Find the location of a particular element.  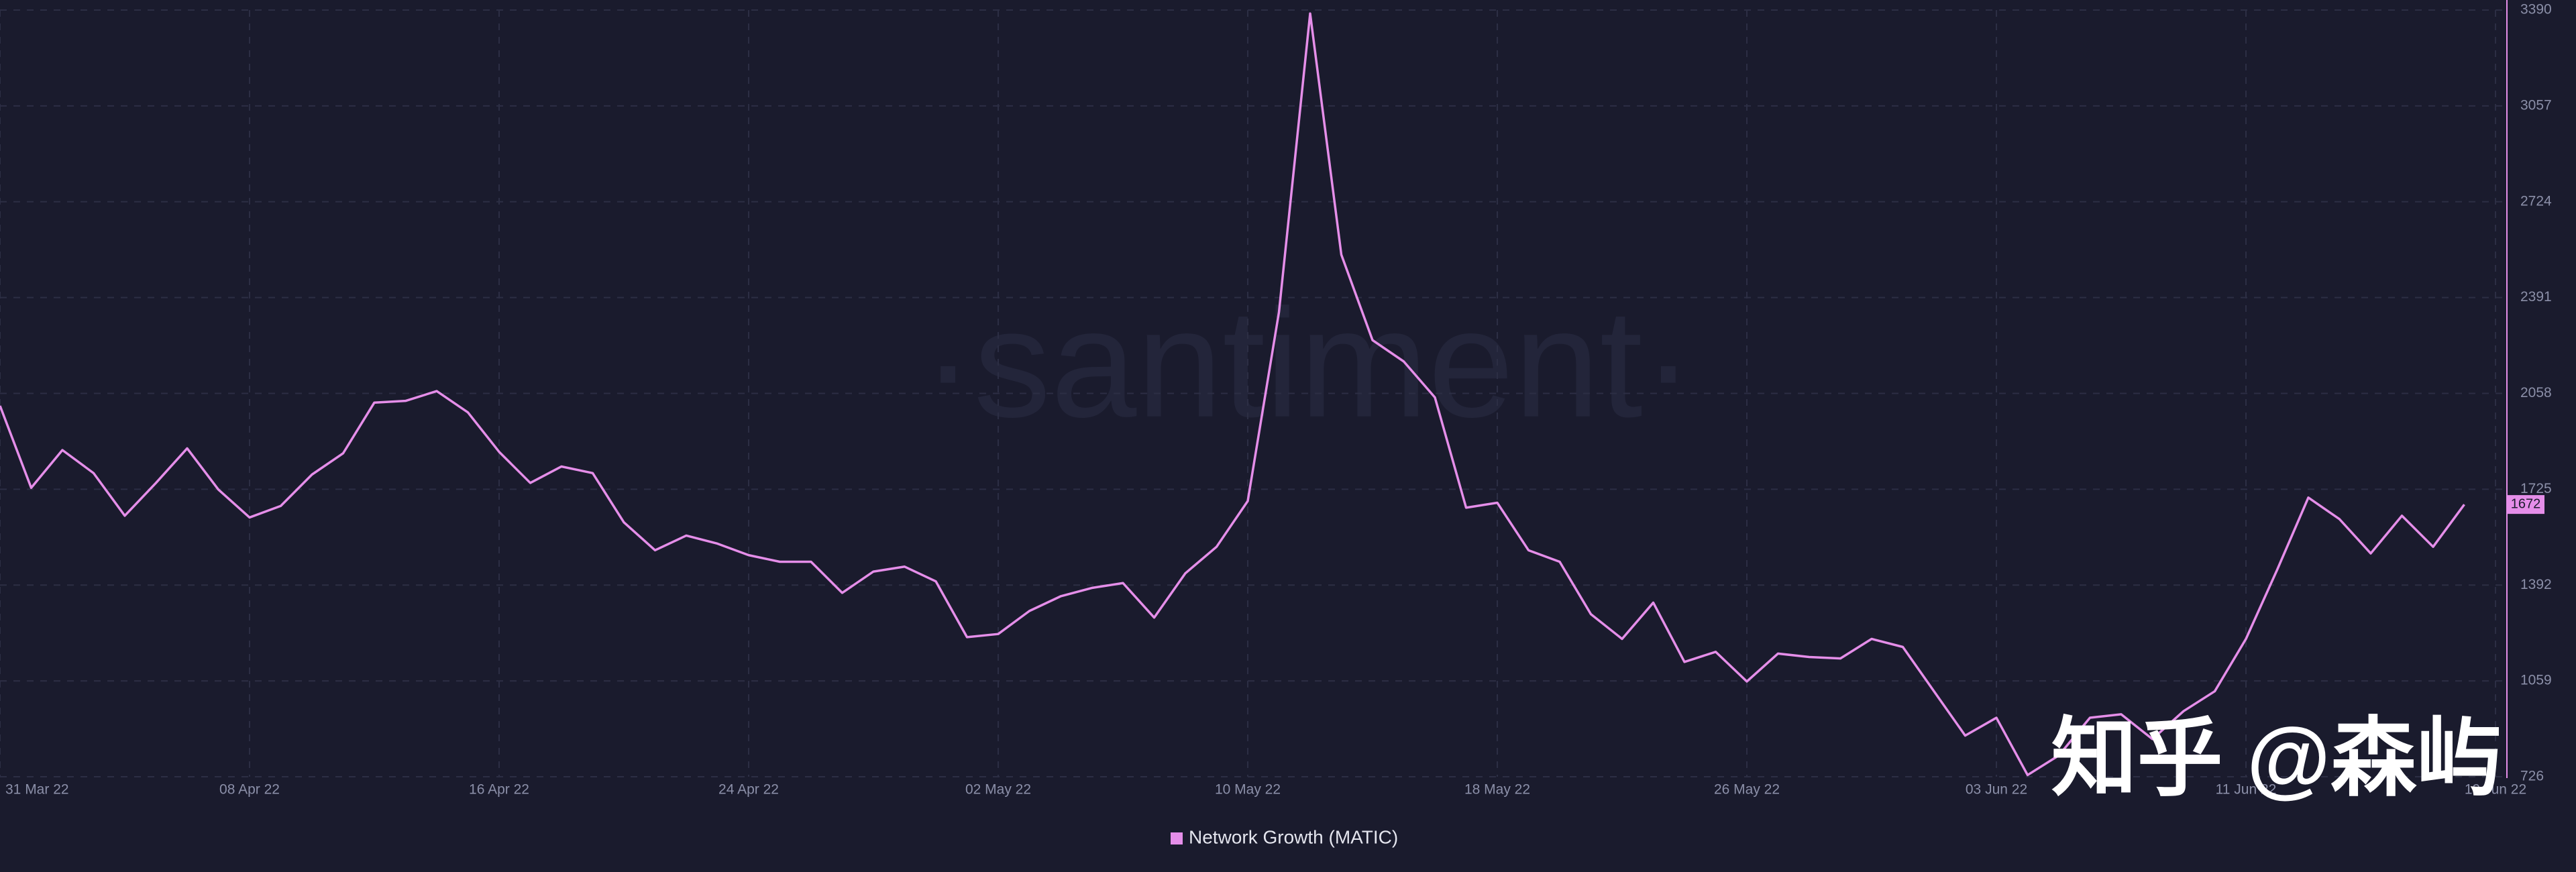

x-tick-label: 08 Apr 22 is located at coordinates (249, 790).